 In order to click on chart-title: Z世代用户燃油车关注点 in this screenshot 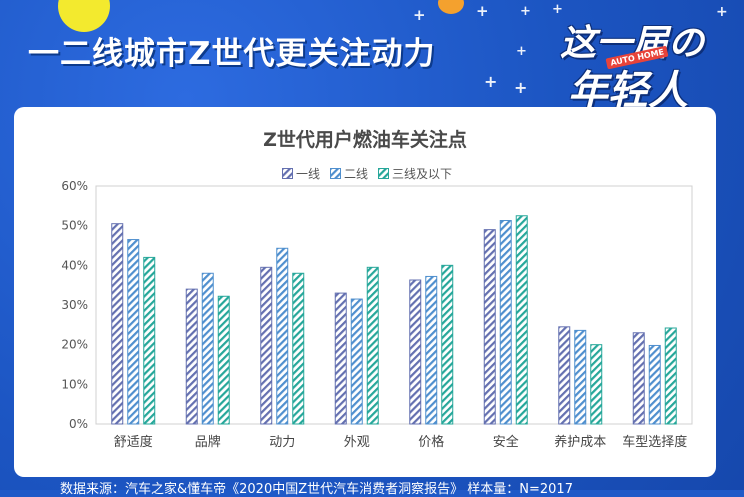, I will do `click(365, 140)`.